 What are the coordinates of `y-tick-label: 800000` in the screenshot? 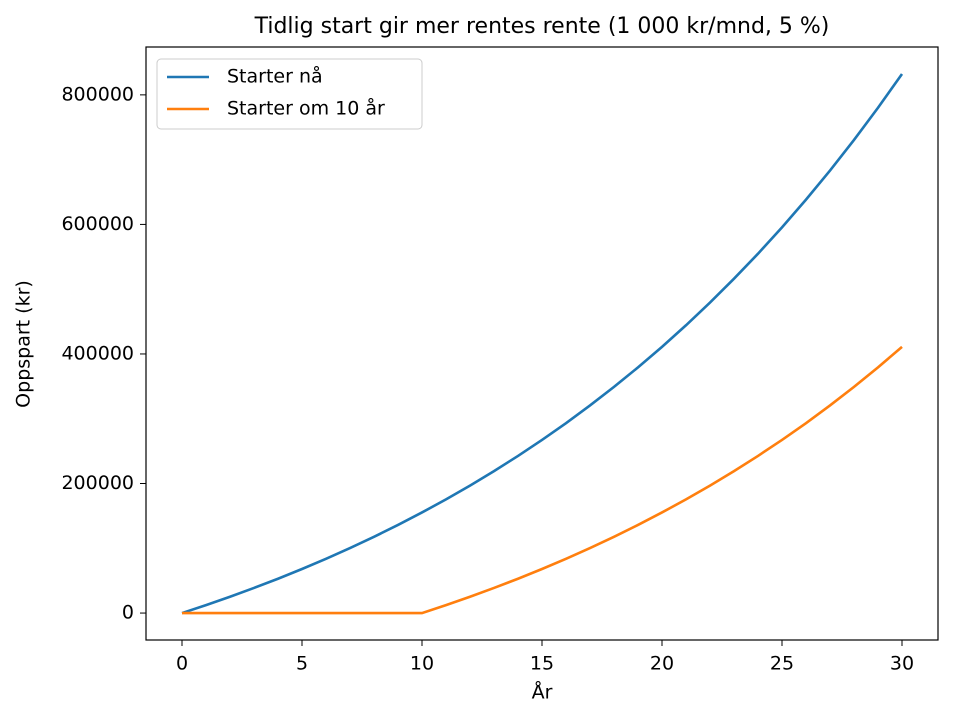 It's located at (97, 94).